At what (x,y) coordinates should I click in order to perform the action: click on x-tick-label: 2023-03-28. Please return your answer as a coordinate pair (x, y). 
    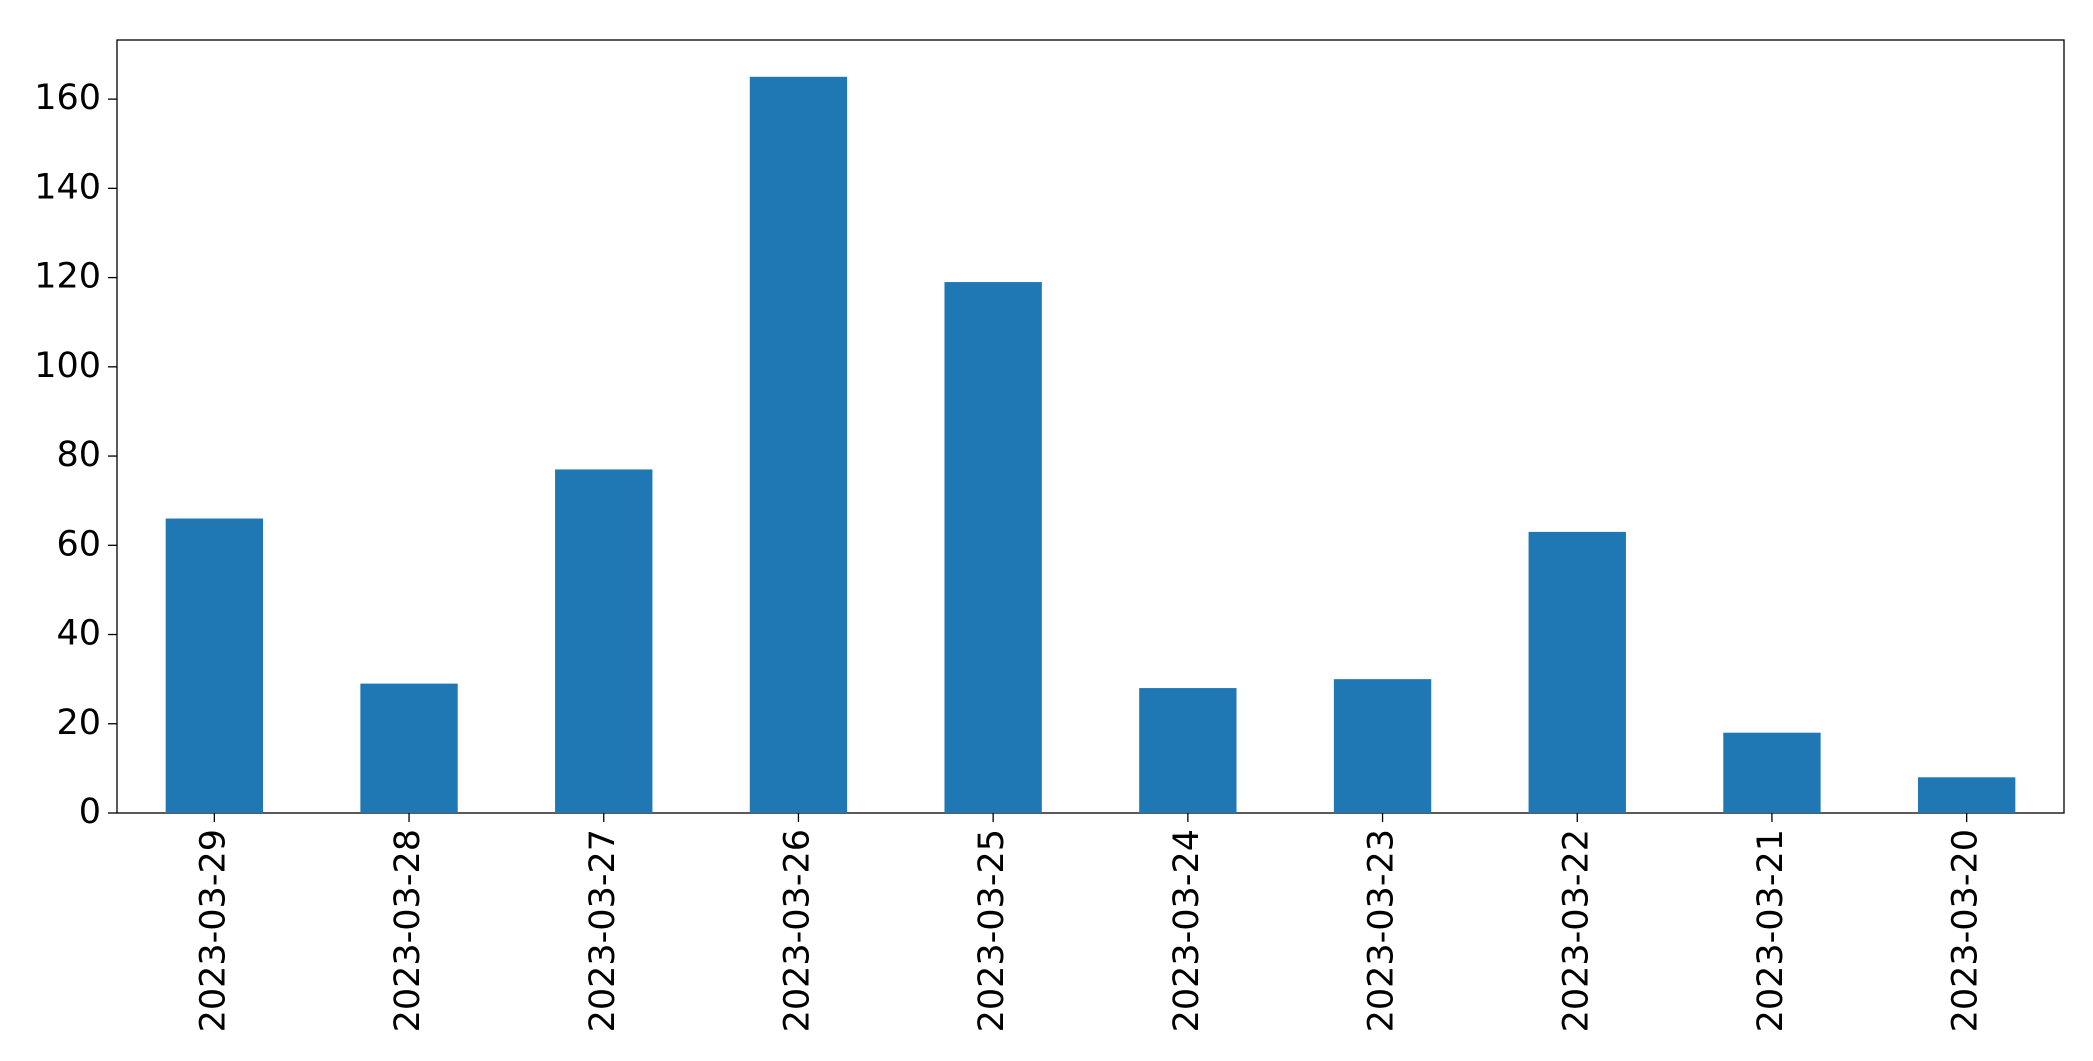
    Looking at the image, I should click on (408, 930).